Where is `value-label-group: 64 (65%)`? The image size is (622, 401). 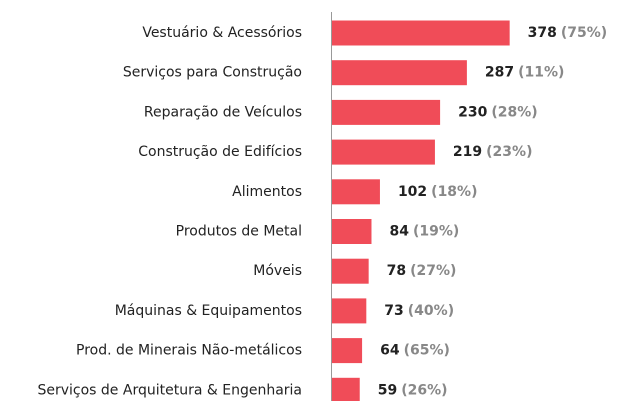
value-label-group: 64 (65%) is located at coordinates (415, 351).